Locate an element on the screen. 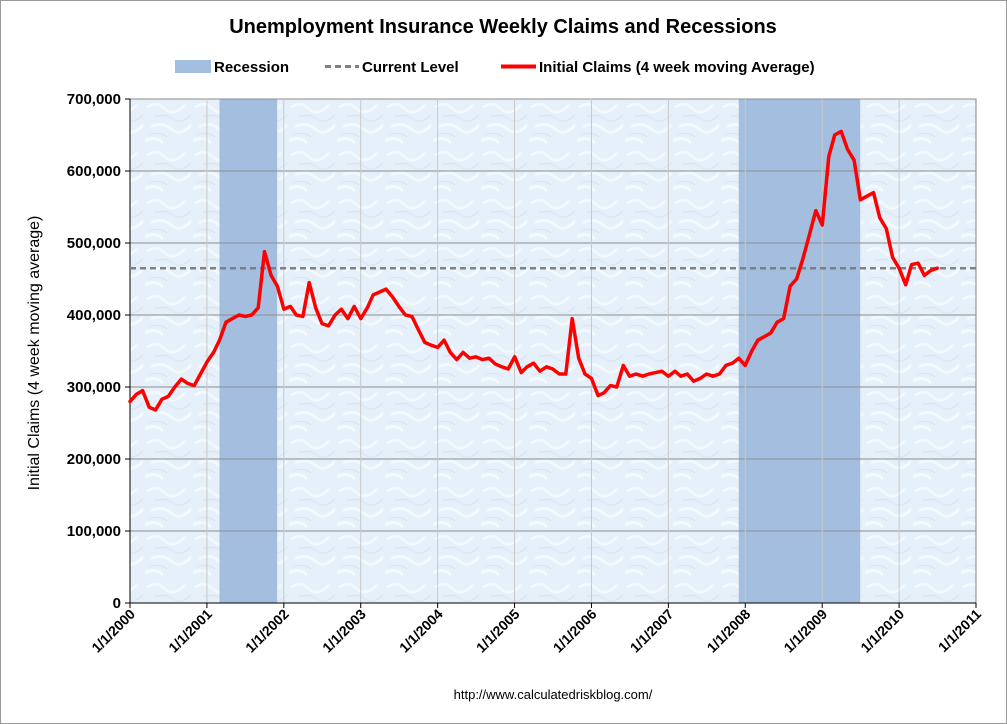  legend-label-current-level: Current Level is located at coordinates (410, 67).